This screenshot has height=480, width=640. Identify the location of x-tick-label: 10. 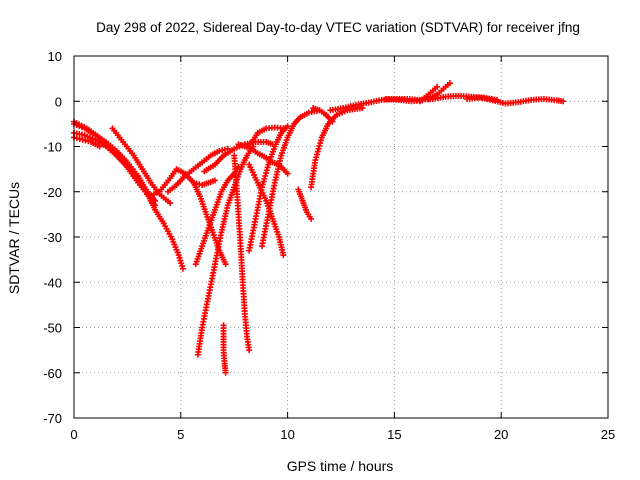
(287, 434).